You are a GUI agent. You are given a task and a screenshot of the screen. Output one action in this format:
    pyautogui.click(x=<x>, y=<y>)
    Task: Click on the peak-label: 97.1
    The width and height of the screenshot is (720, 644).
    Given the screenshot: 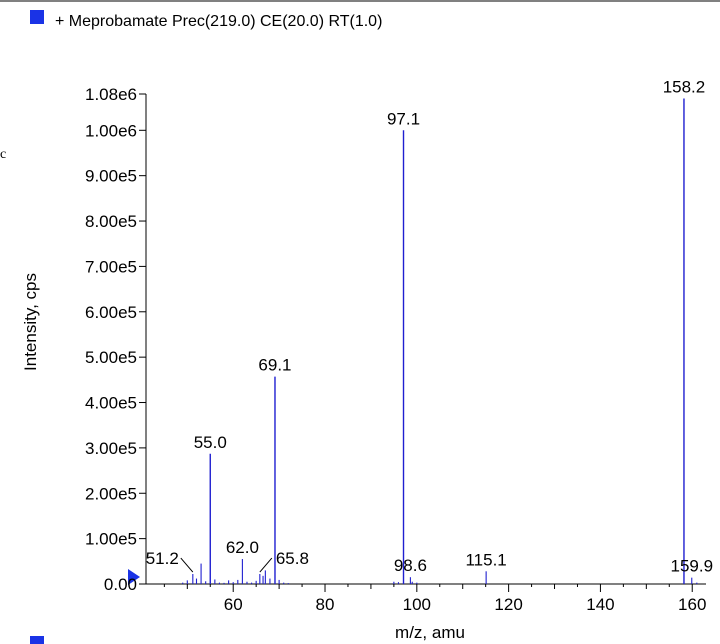 What is the action you would take?
    pyautogui.click(x=403, y=118)
    